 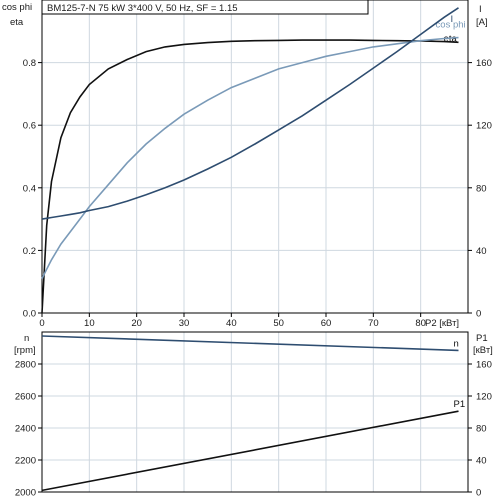 I want to click on bottom-right-tick-label: 40, so click(x=481, y=461).